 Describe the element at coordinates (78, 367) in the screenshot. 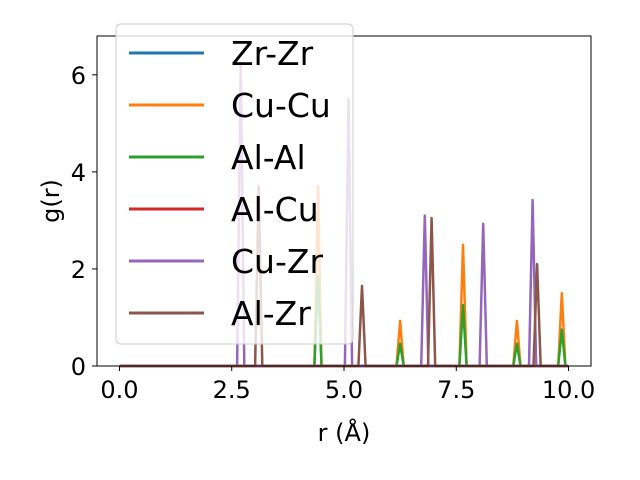

I see `y-tick-label: 0` at that location.